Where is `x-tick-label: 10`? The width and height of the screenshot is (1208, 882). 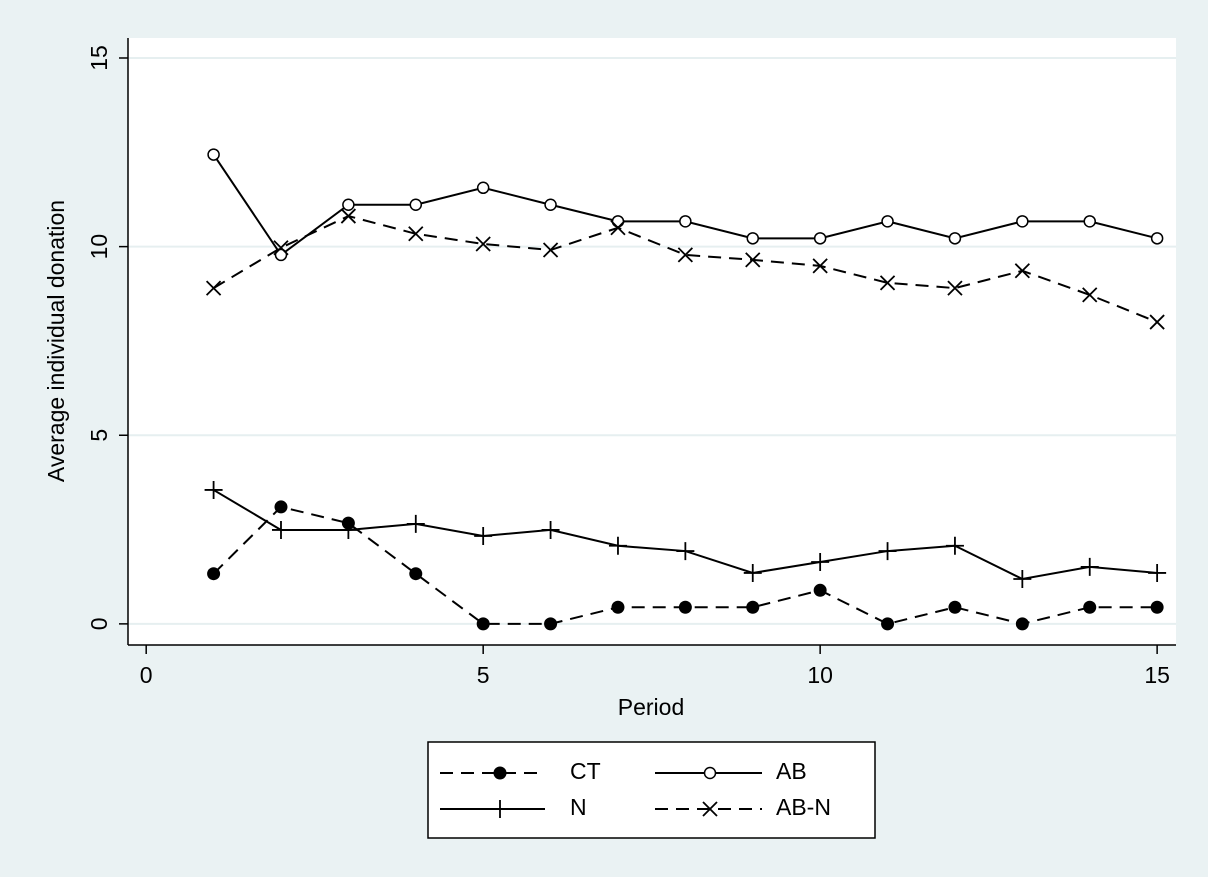
x-tick-label: 10 is located at coordinates (820, 675).